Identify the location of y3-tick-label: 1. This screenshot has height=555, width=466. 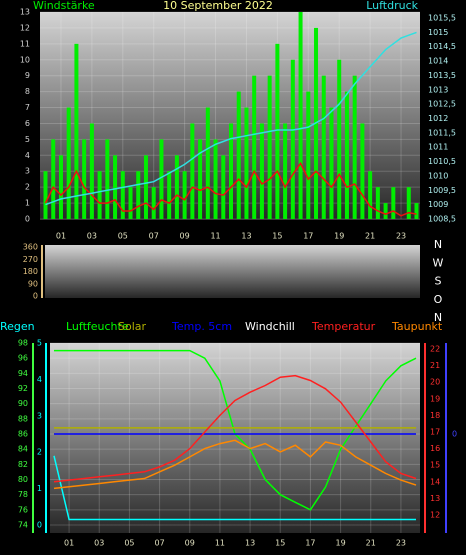
(39, 488).